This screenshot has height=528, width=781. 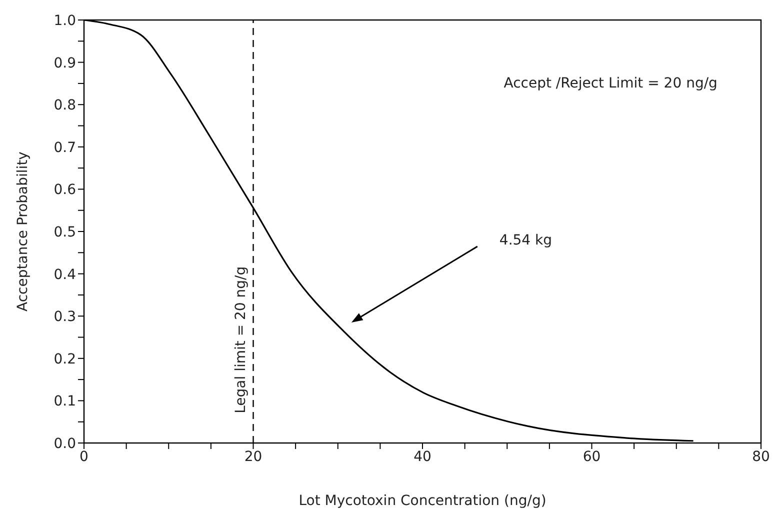 I want to click on y-tick-label: 0.9, so click(x=65, y=63).